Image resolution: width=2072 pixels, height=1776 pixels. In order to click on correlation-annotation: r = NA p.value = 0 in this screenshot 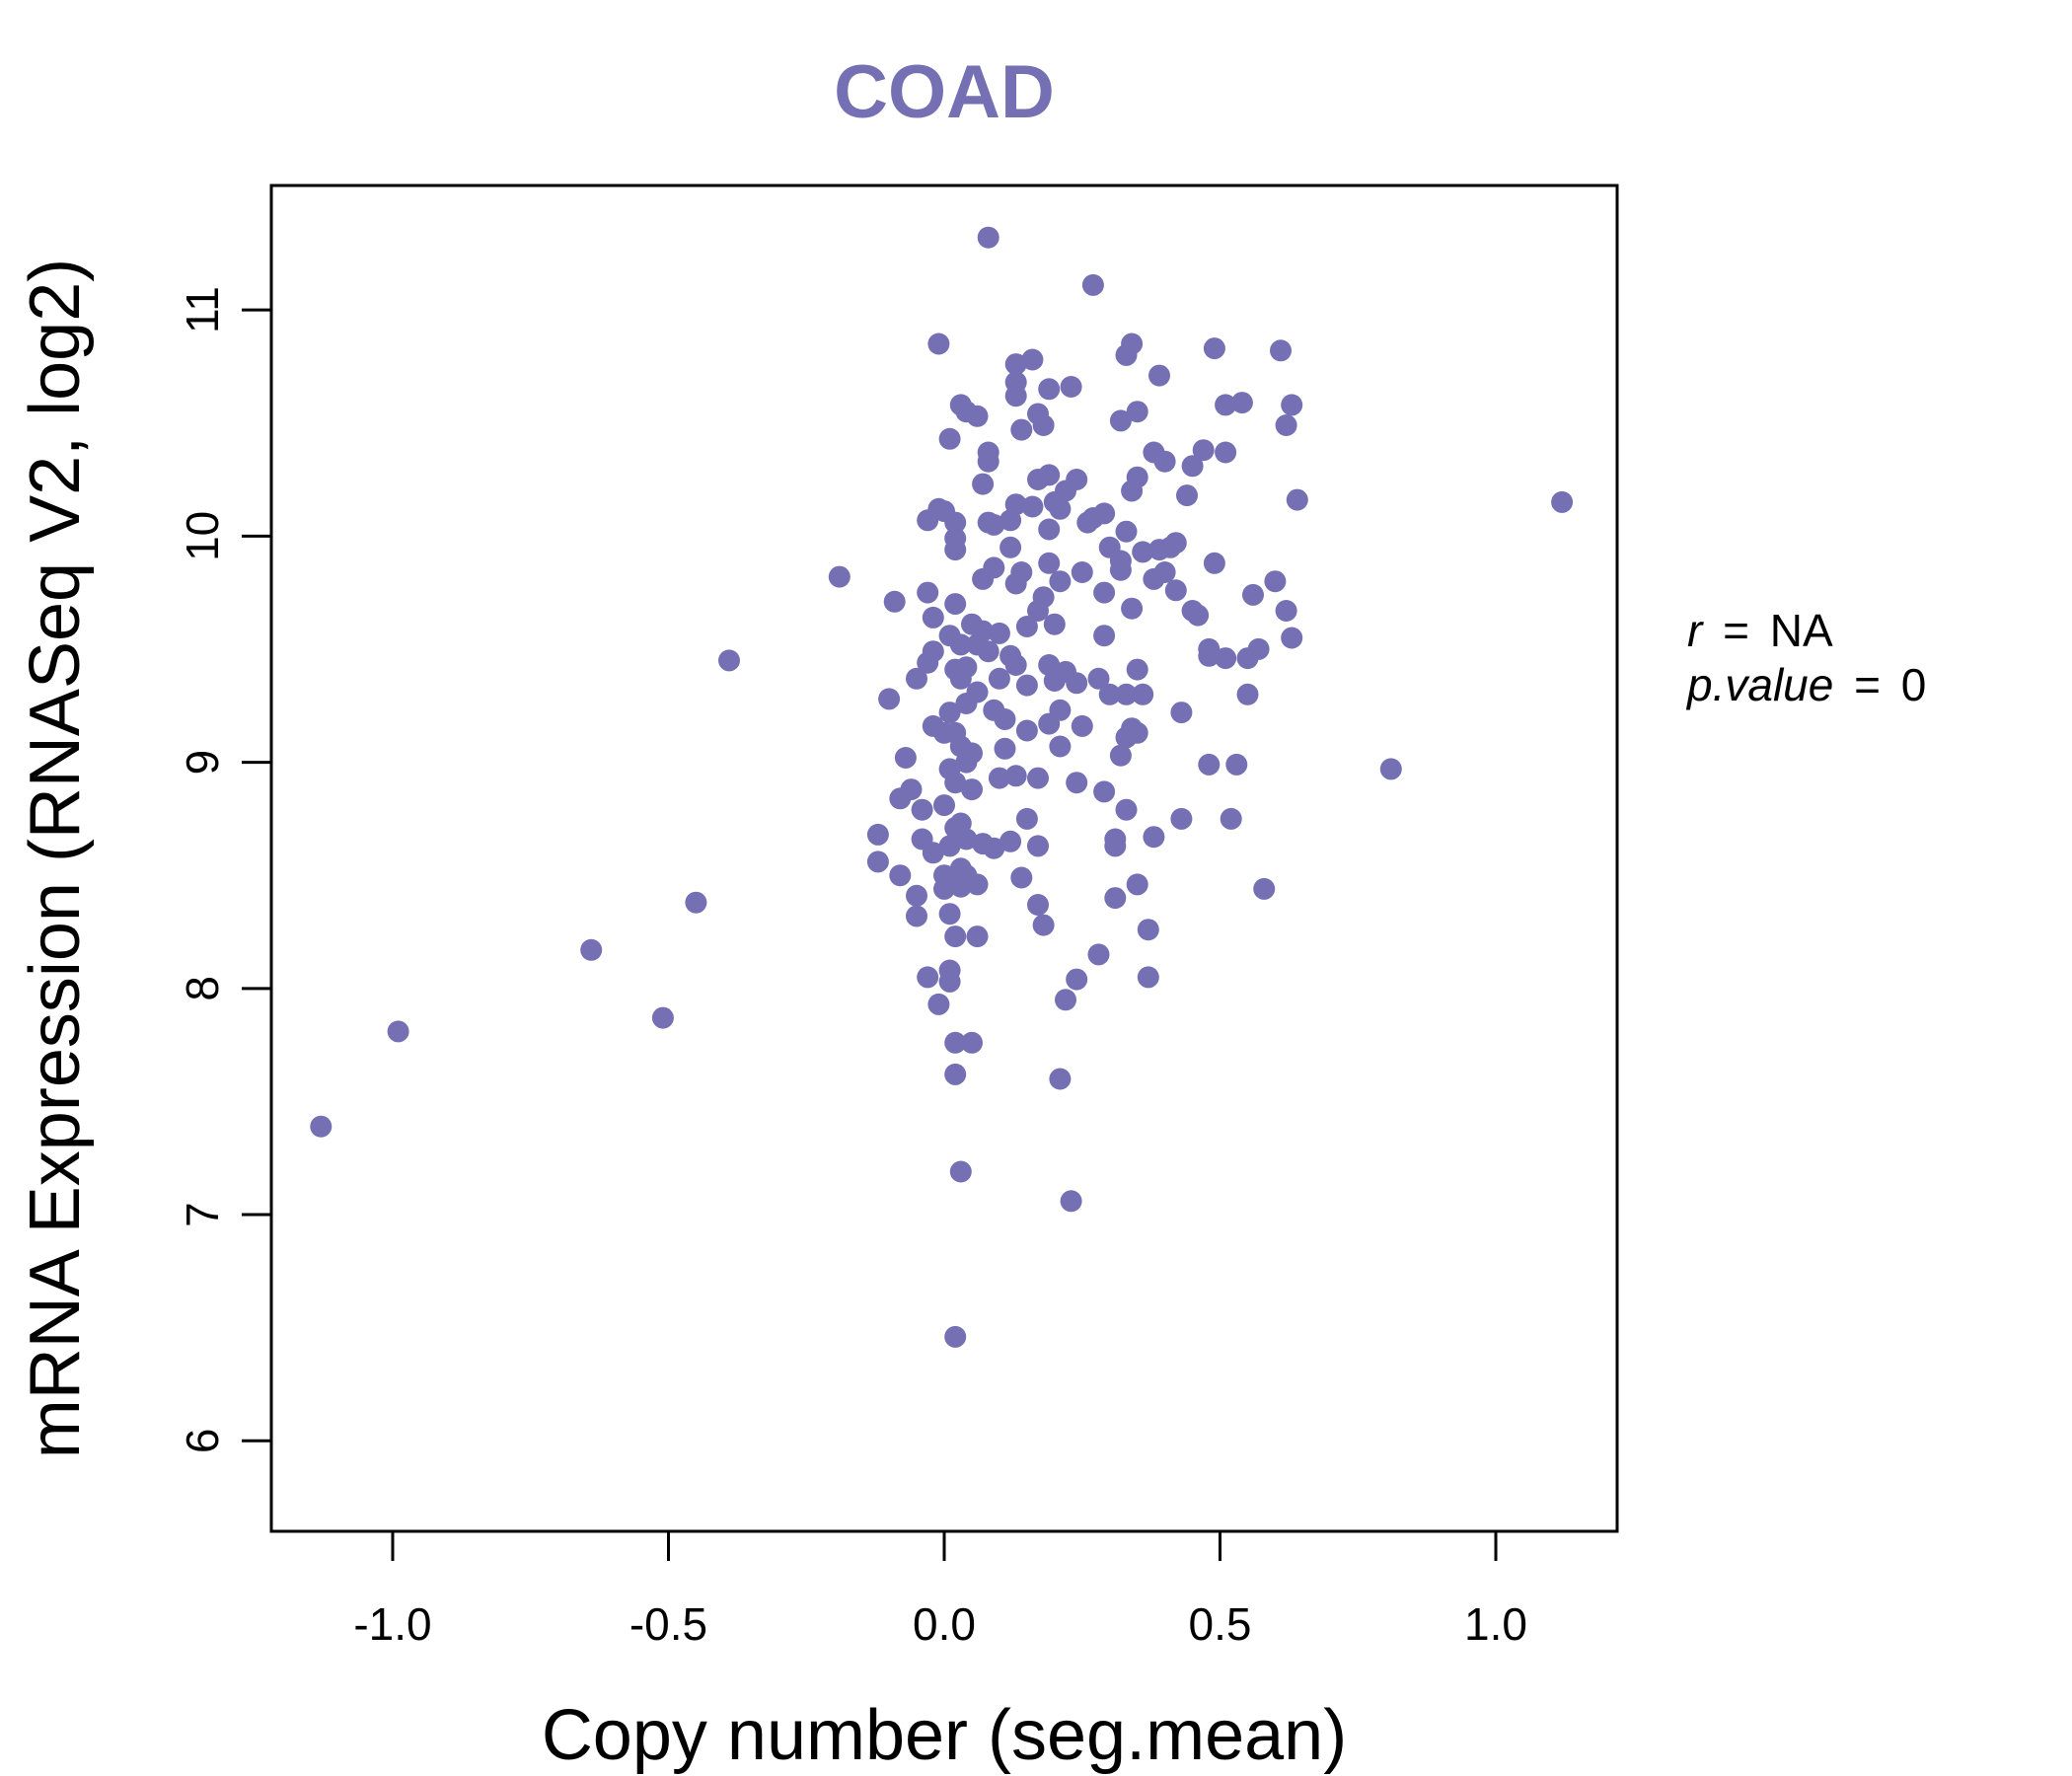, I will do `click(1806, 658)`.